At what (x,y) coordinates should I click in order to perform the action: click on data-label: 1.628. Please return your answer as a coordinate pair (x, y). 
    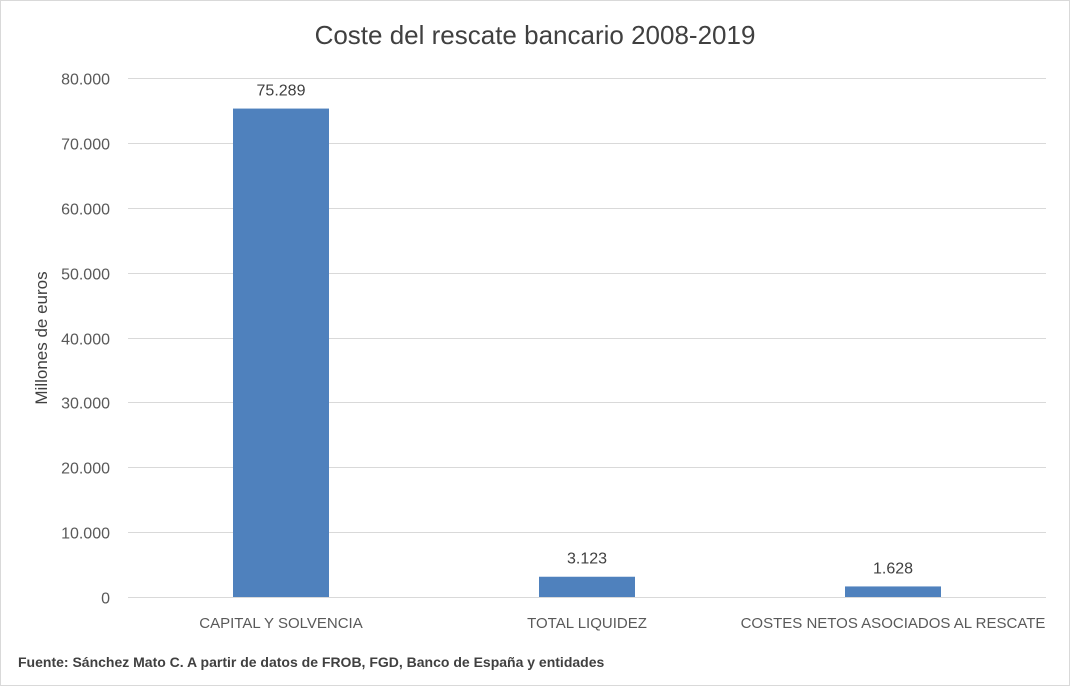
    Looking at the image, I should click on (893, 568).